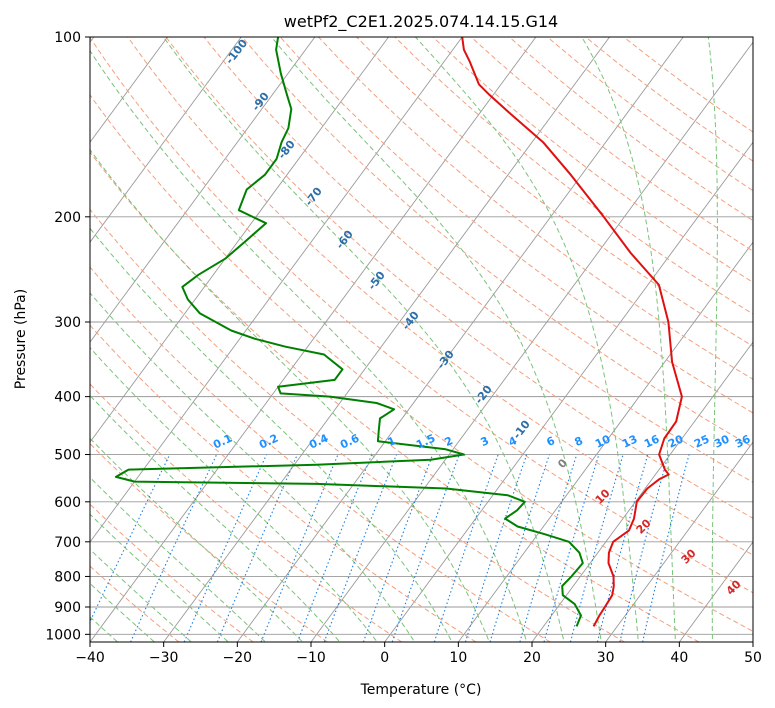 This screenshot has width=775, height=708. I want to click on mixing-ratio-label: 25, so click(701, 441).